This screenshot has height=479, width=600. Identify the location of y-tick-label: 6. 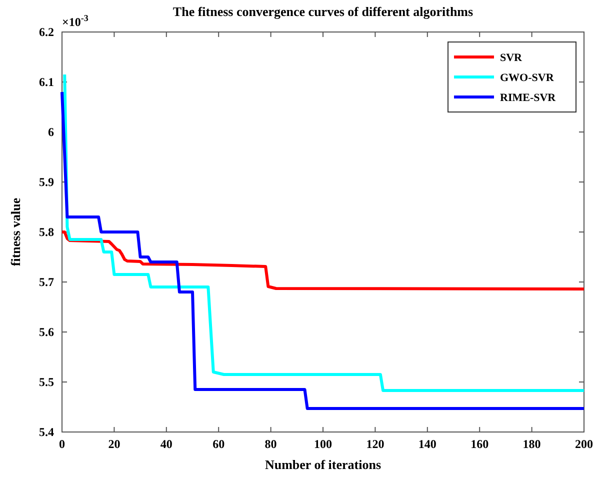
(51, 132).